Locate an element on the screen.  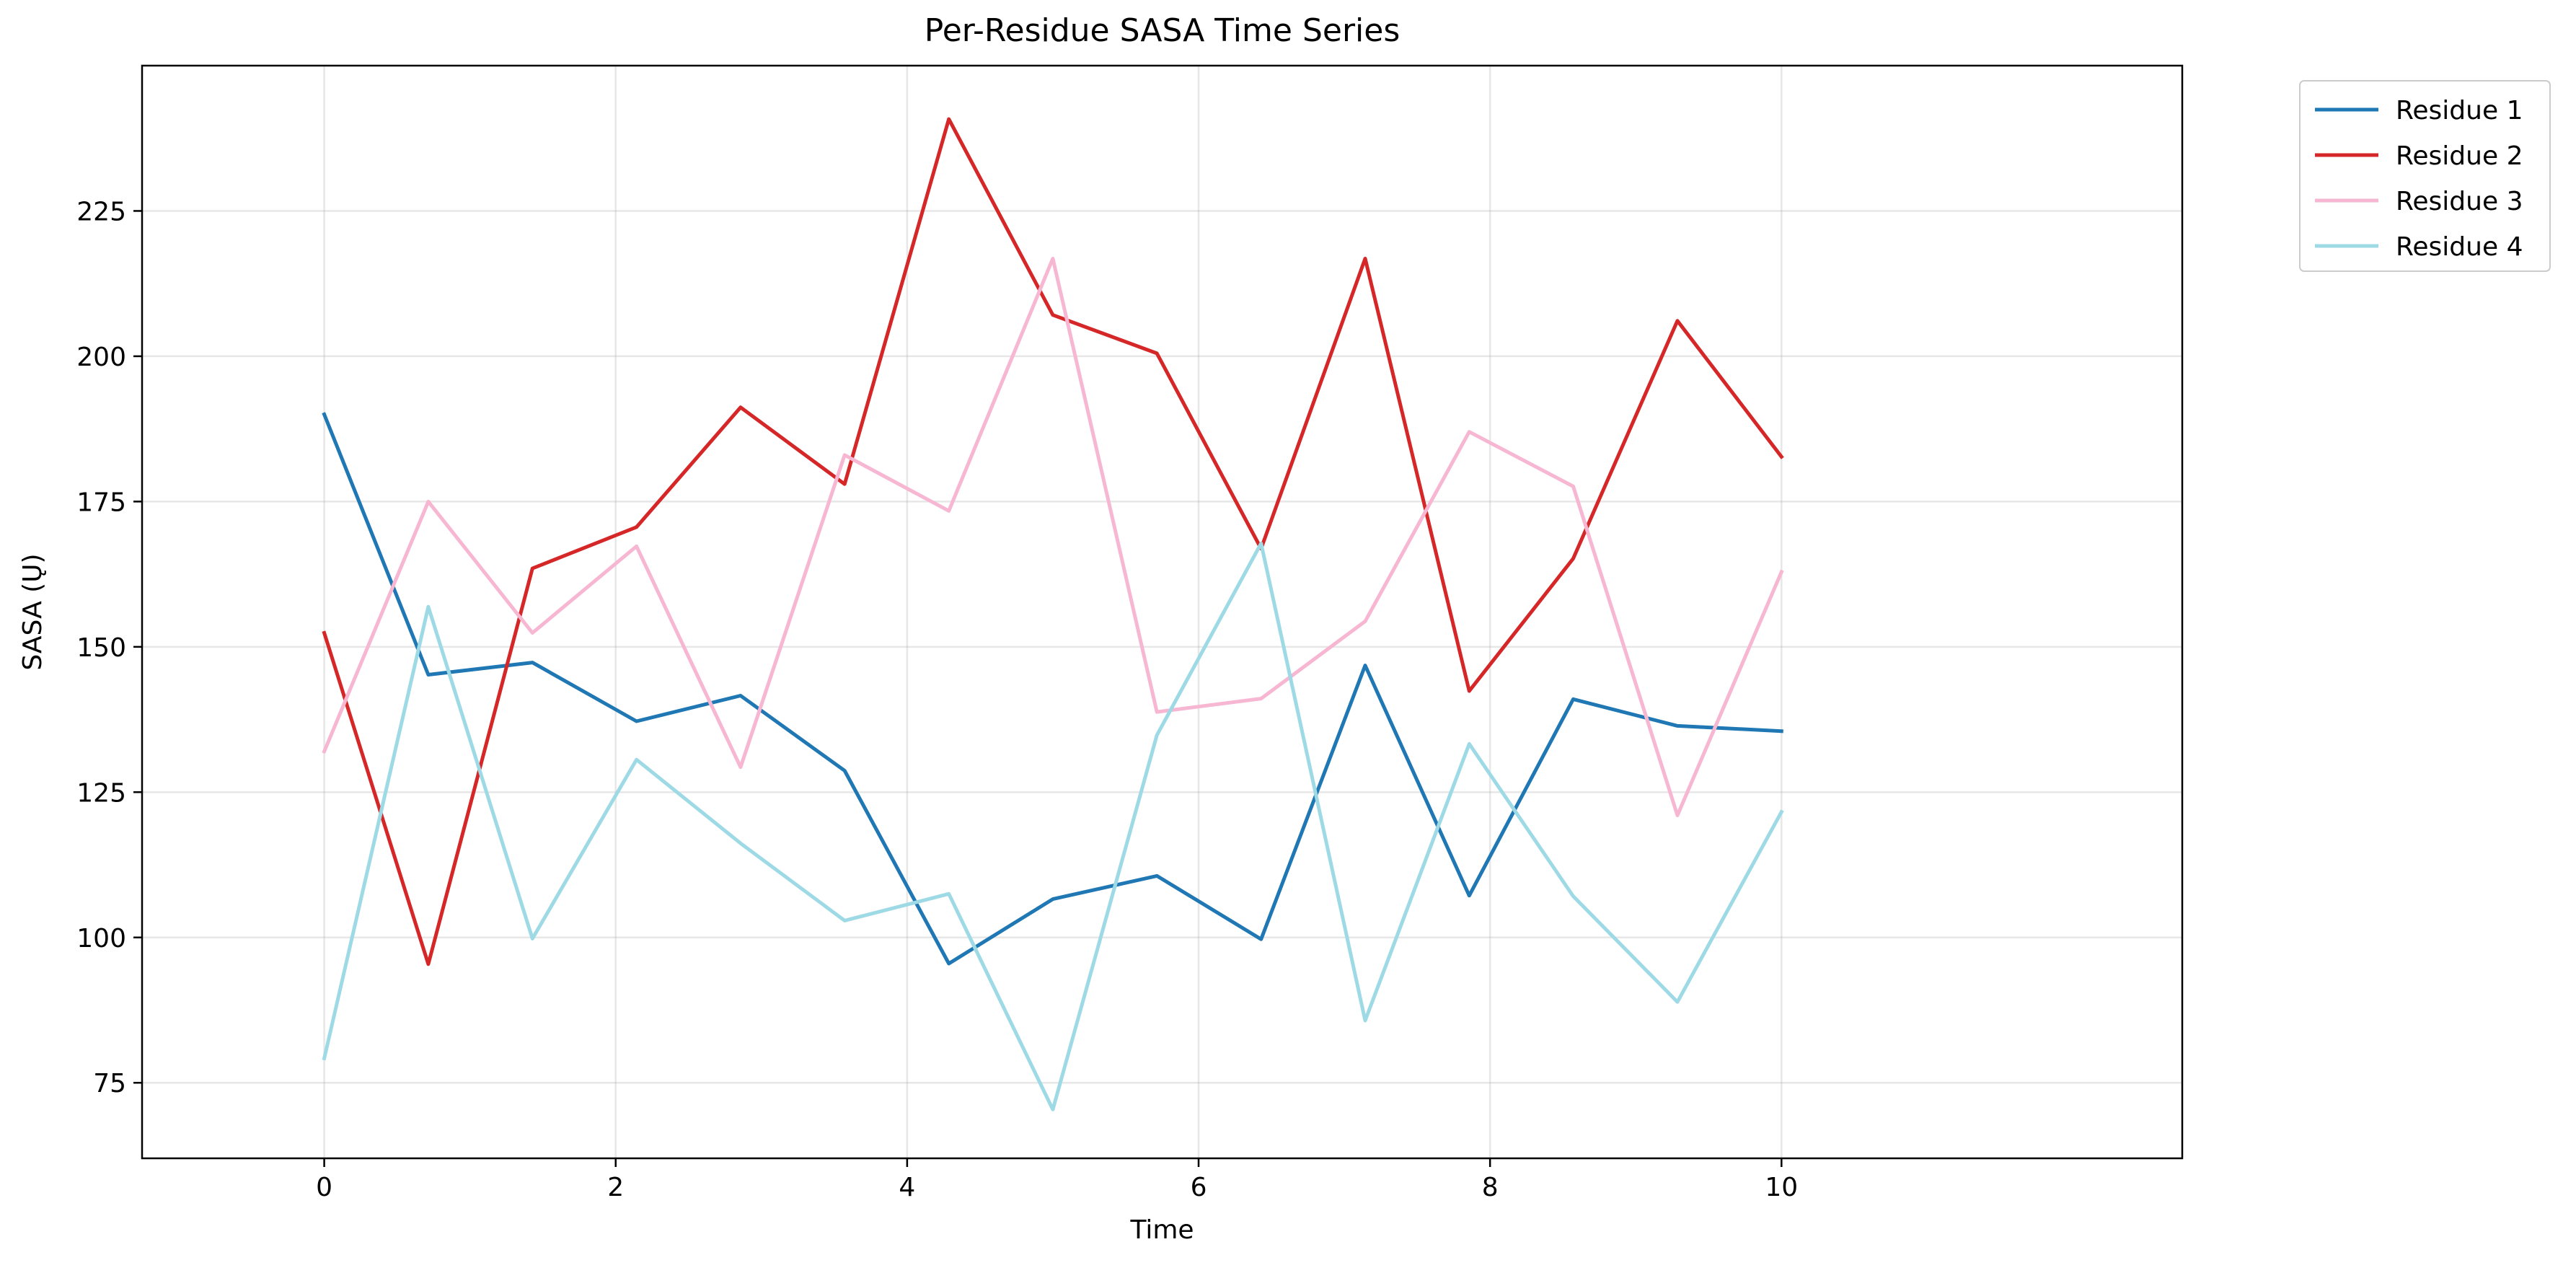
x-tick-label: 8 is located at coordinates (1490, 1187).